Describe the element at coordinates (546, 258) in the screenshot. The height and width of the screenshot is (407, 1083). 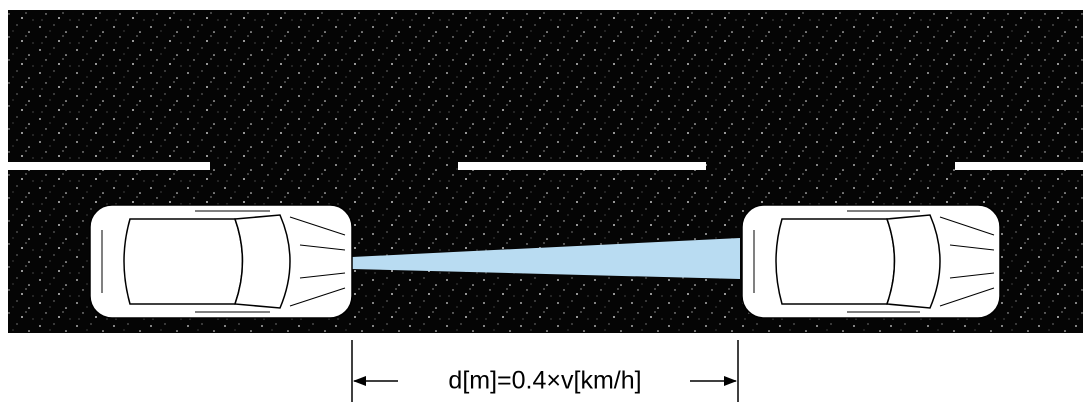
I see `headlight-beam` at that location.